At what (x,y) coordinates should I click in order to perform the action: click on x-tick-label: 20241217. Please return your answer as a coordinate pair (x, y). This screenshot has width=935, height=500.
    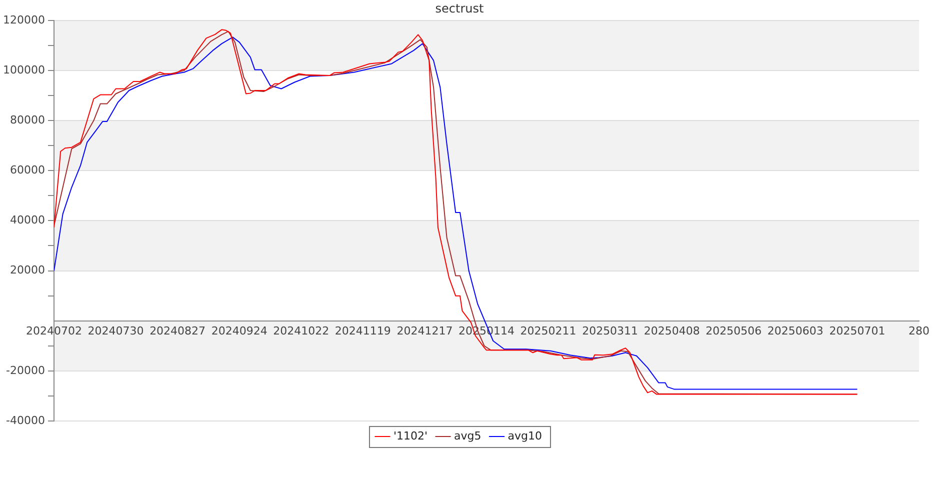
    Looking at the image, I should click on (424, 331).